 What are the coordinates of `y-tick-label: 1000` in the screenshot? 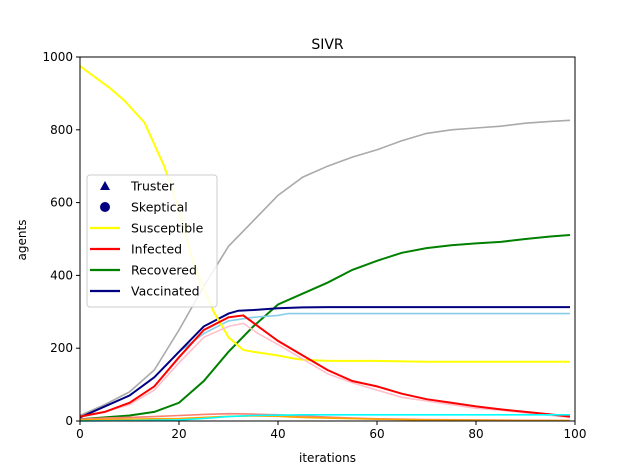 It's located at (57, 57).